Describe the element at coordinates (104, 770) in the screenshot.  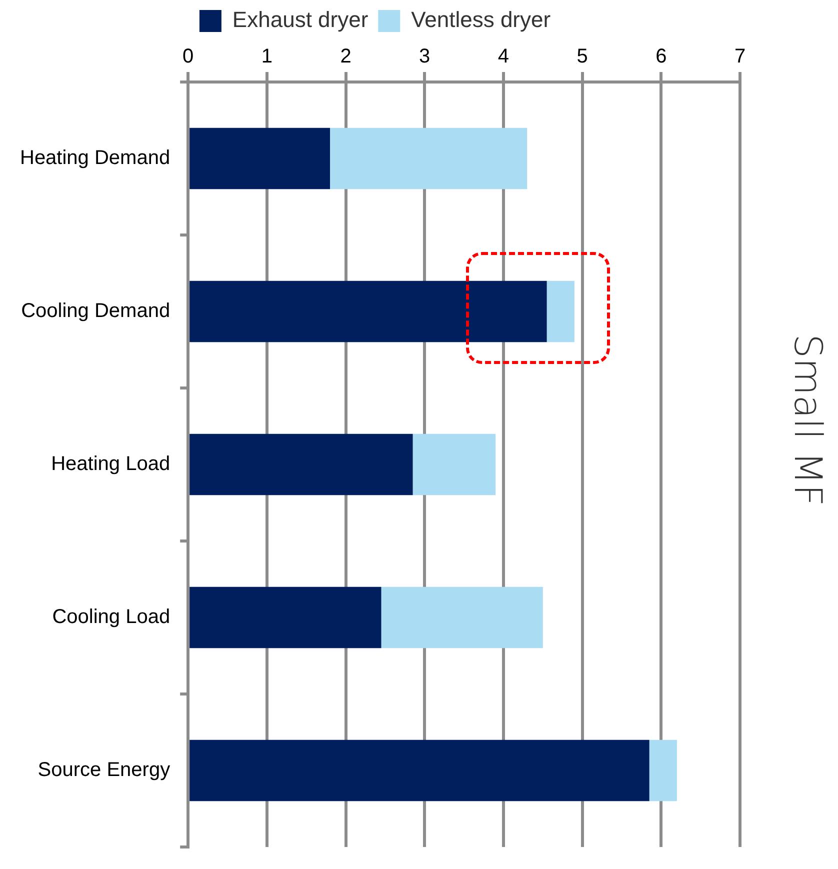
I see `y-tick-label: Source Energy` at that location.